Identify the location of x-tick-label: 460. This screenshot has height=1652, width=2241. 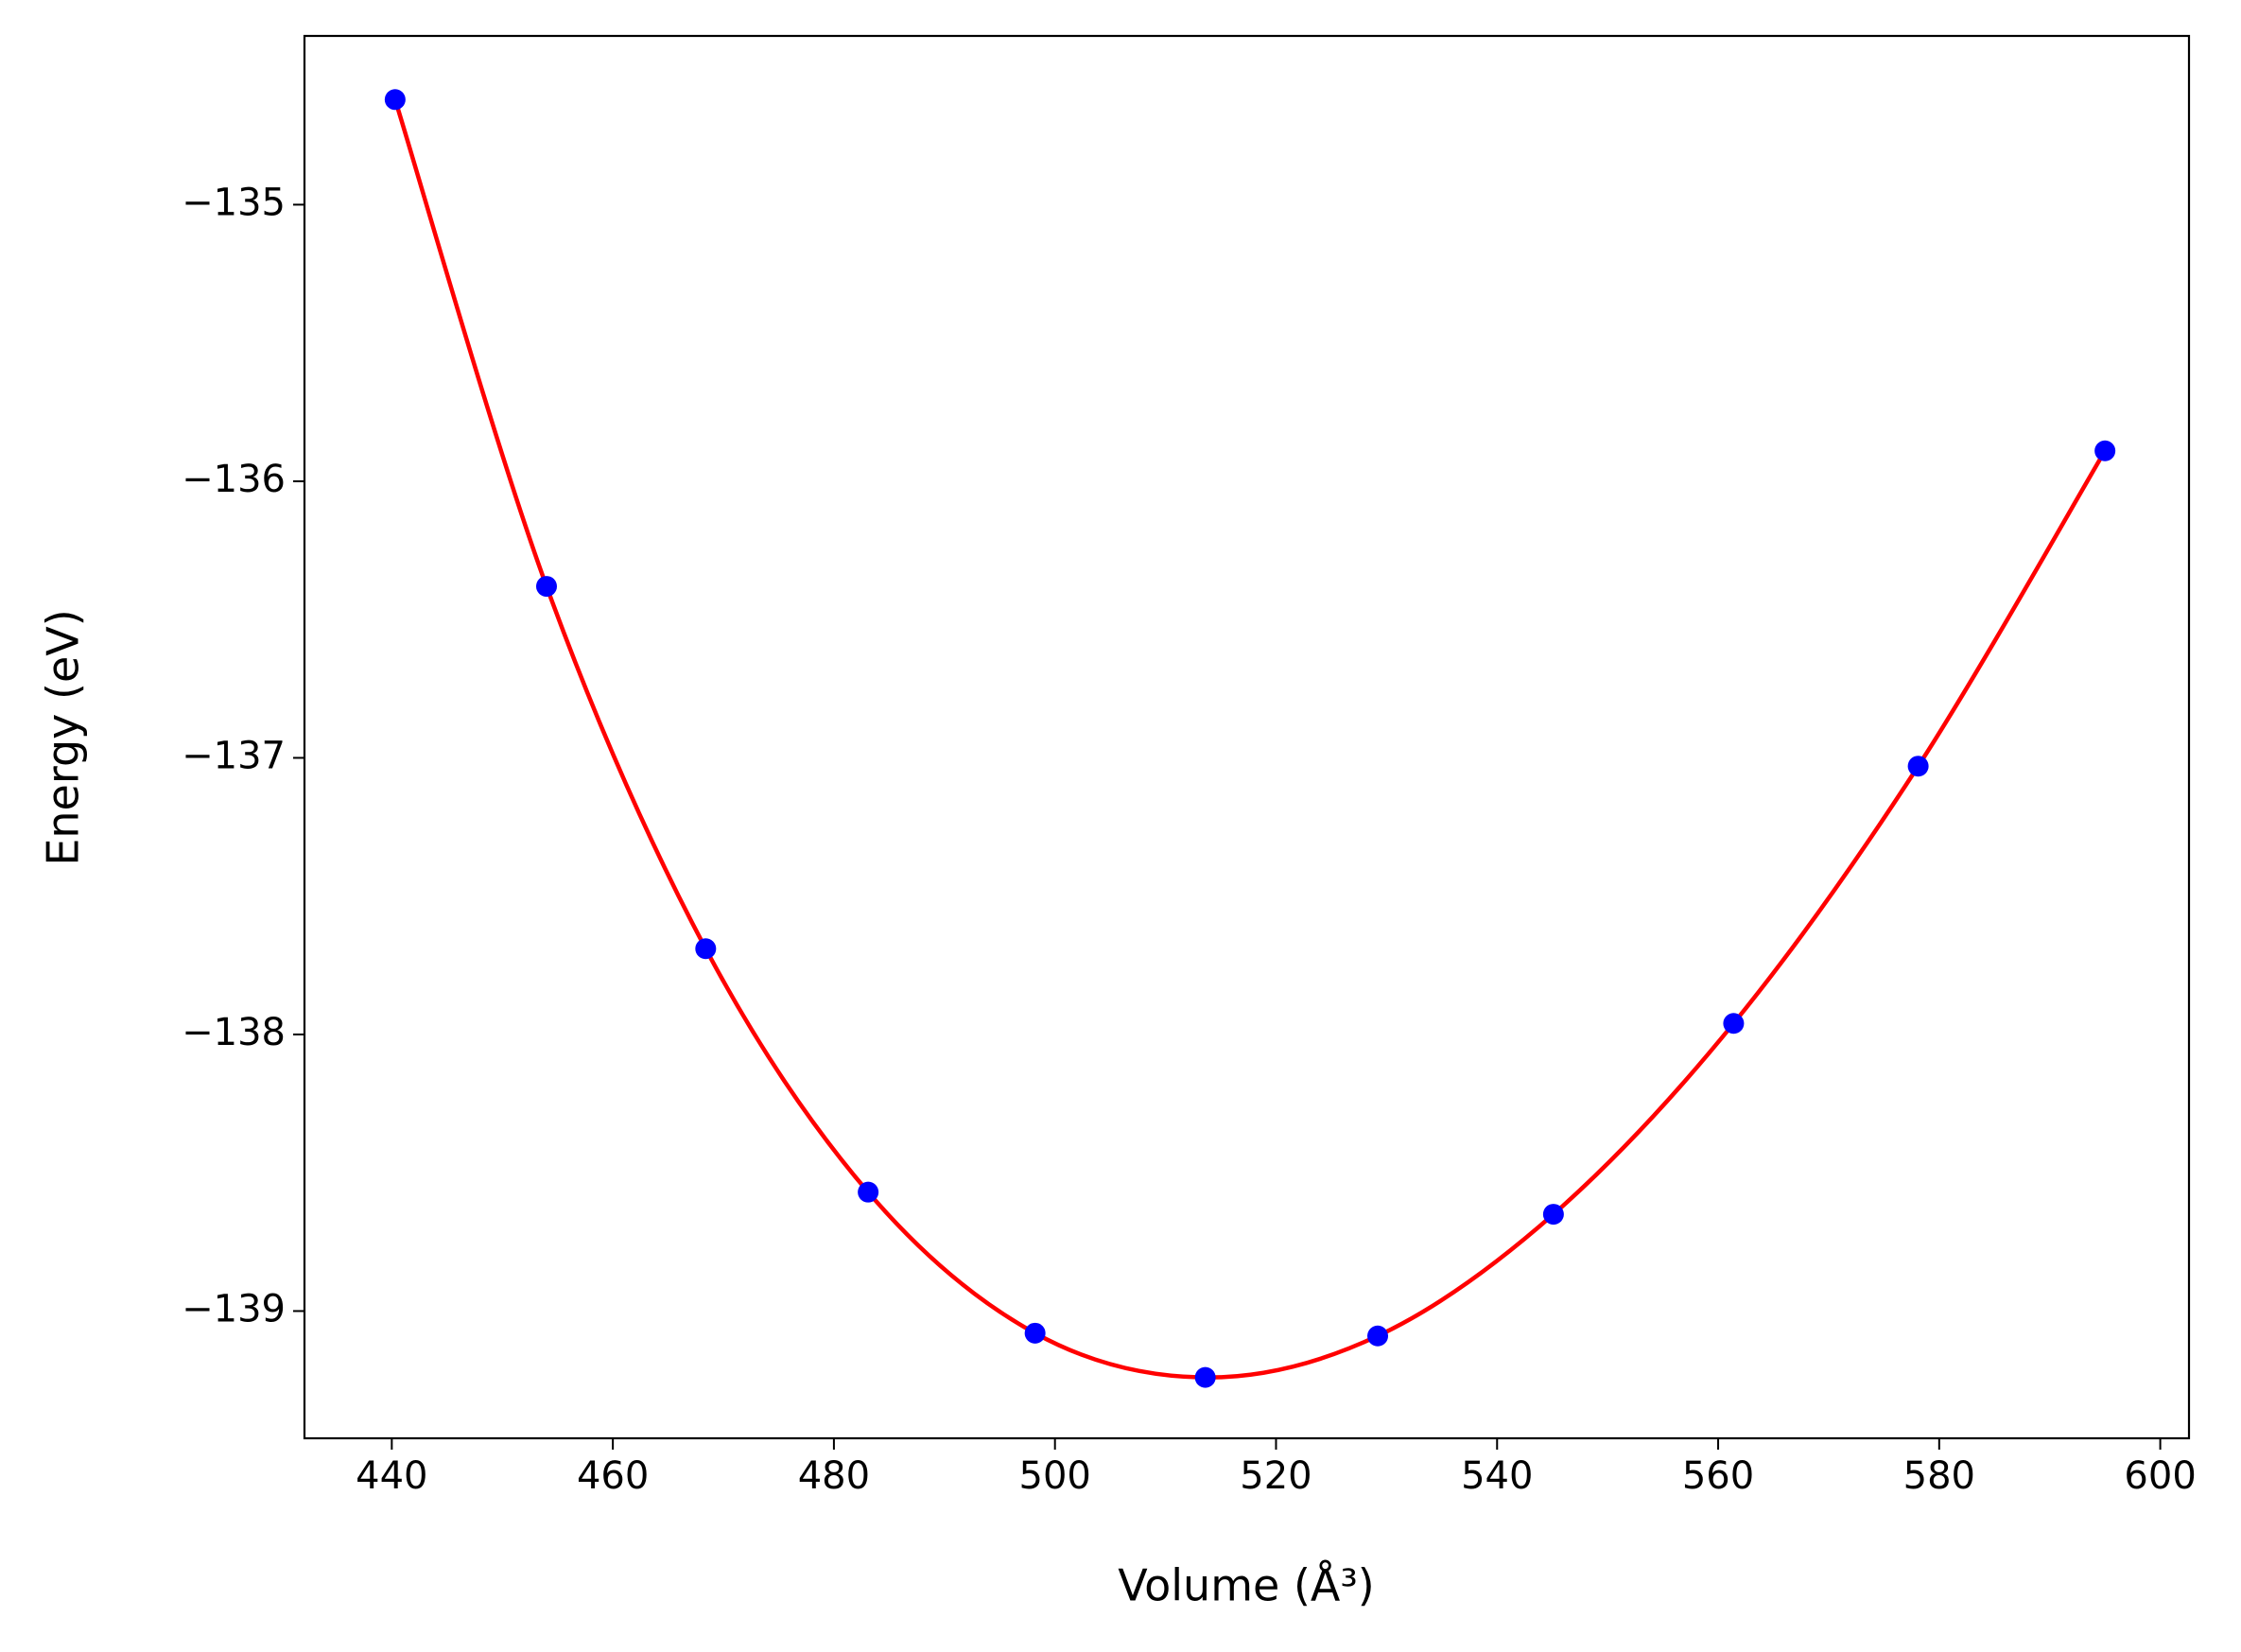
(613, 1476).